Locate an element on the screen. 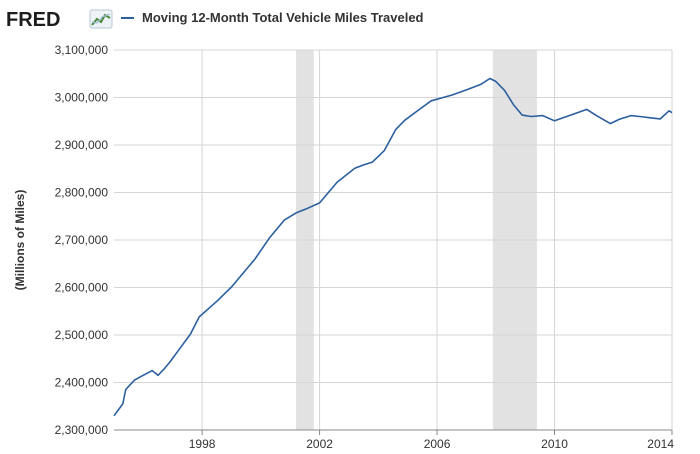 Image resolution: width=700 pixels, height=454 pixels. x-tick-label: 1998 is located at coordinates (202, 444).